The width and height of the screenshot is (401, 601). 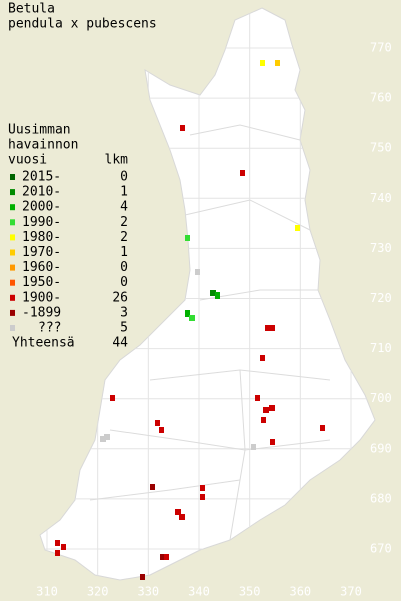 What do you see at coordinates (381, 448) in the screenshot?
I see `y-grid-label: 690` at bounding box center [381, 448].